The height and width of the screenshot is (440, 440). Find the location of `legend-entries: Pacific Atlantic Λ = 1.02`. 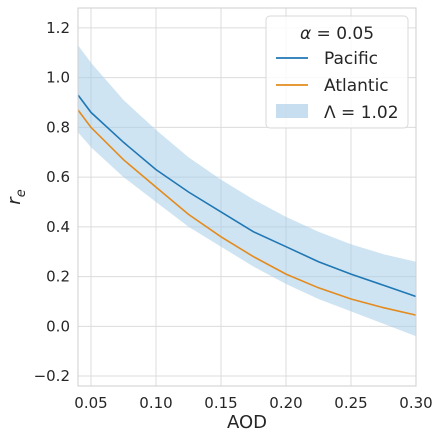

legend-entries: Pacific Atlantic Λ = 1.02 is located at coordinates (337, 86).